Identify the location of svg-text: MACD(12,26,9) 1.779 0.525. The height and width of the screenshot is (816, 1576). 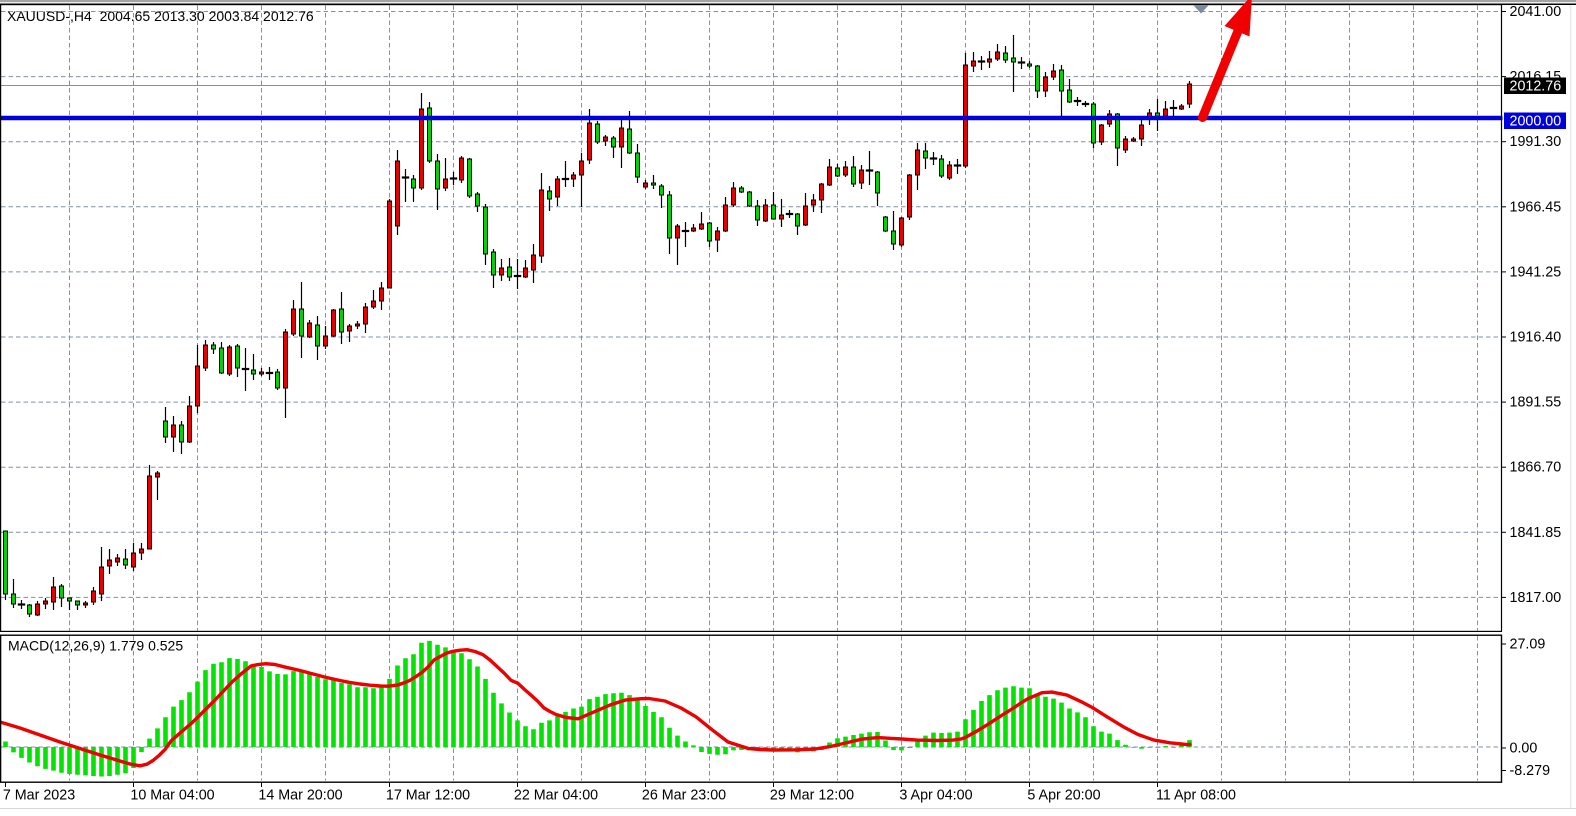
(95, 646).